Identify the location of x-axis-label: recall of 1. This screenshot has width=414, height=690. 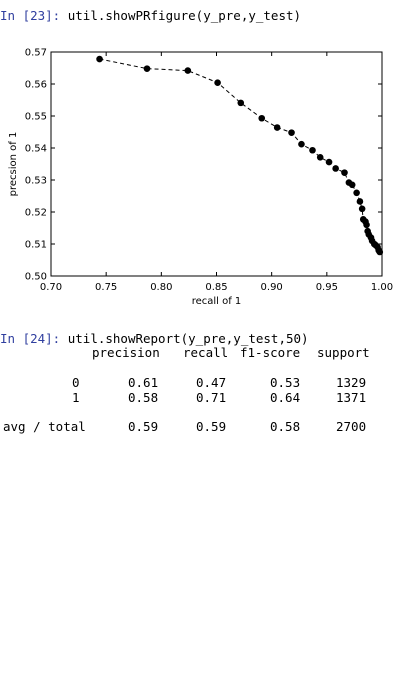
(217, 301).